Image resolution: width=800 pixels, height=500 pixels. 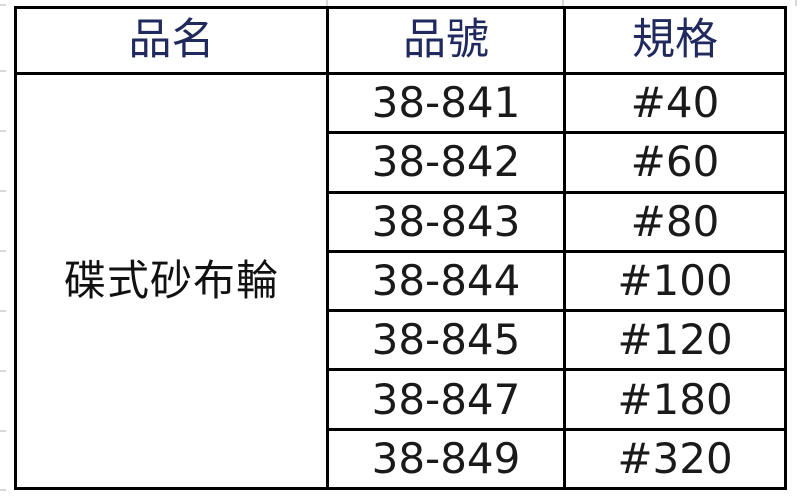 What do you see at coordinates (446, 103) in the screenshot?
I see `product-code-cell: 38-841` at bounding box center [446, 103].